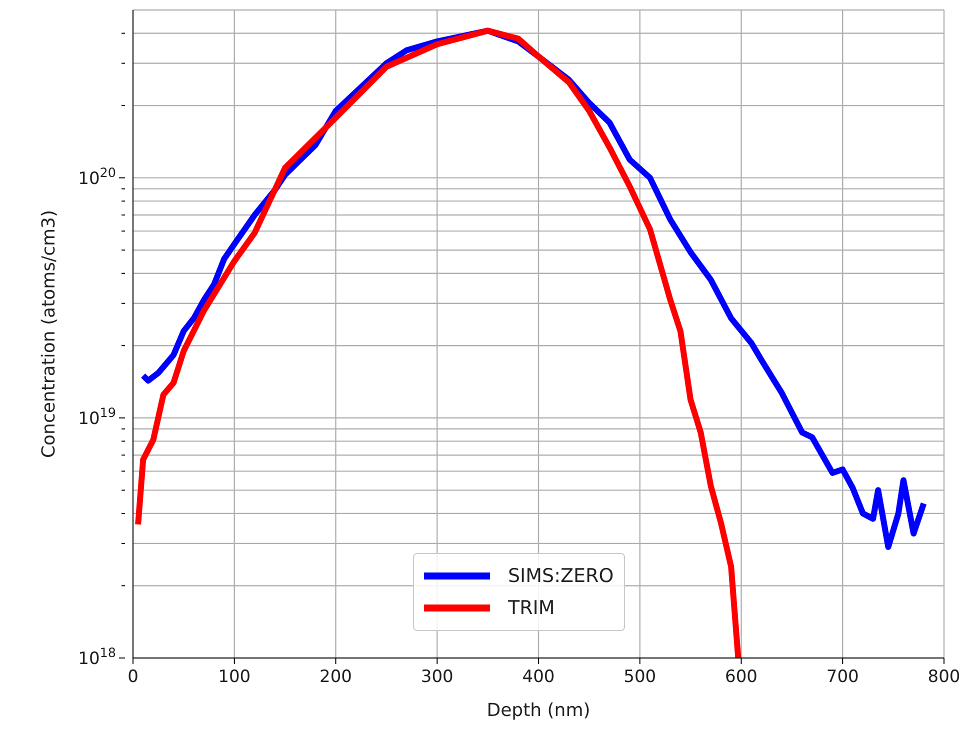  Describe the element at coordinates (842, 677) in the screenshot. I see `x-tick-label: 700` at that location.